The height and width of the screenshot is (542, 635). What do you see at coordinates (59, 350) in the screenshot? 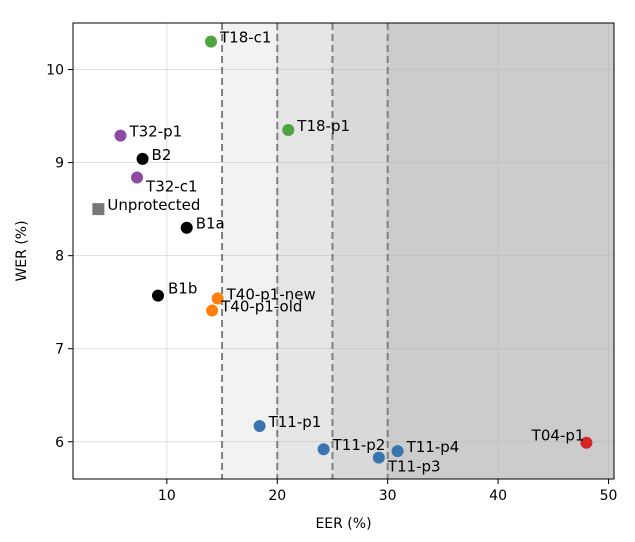
I see `y-tick-label: 7` at bounding box center [59, 350].